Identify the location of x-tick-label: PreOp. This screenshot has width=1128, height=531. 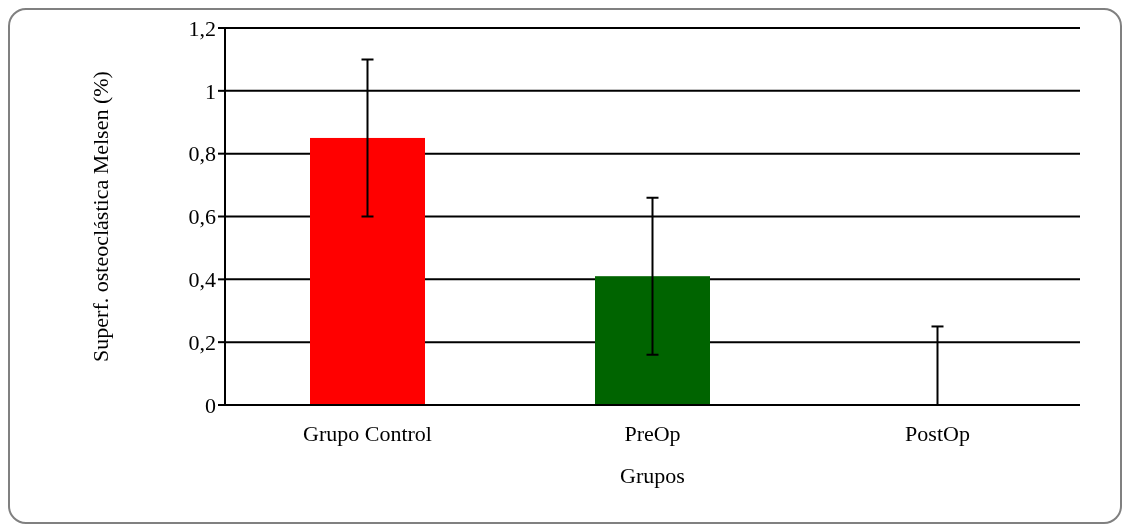
(652, 433).